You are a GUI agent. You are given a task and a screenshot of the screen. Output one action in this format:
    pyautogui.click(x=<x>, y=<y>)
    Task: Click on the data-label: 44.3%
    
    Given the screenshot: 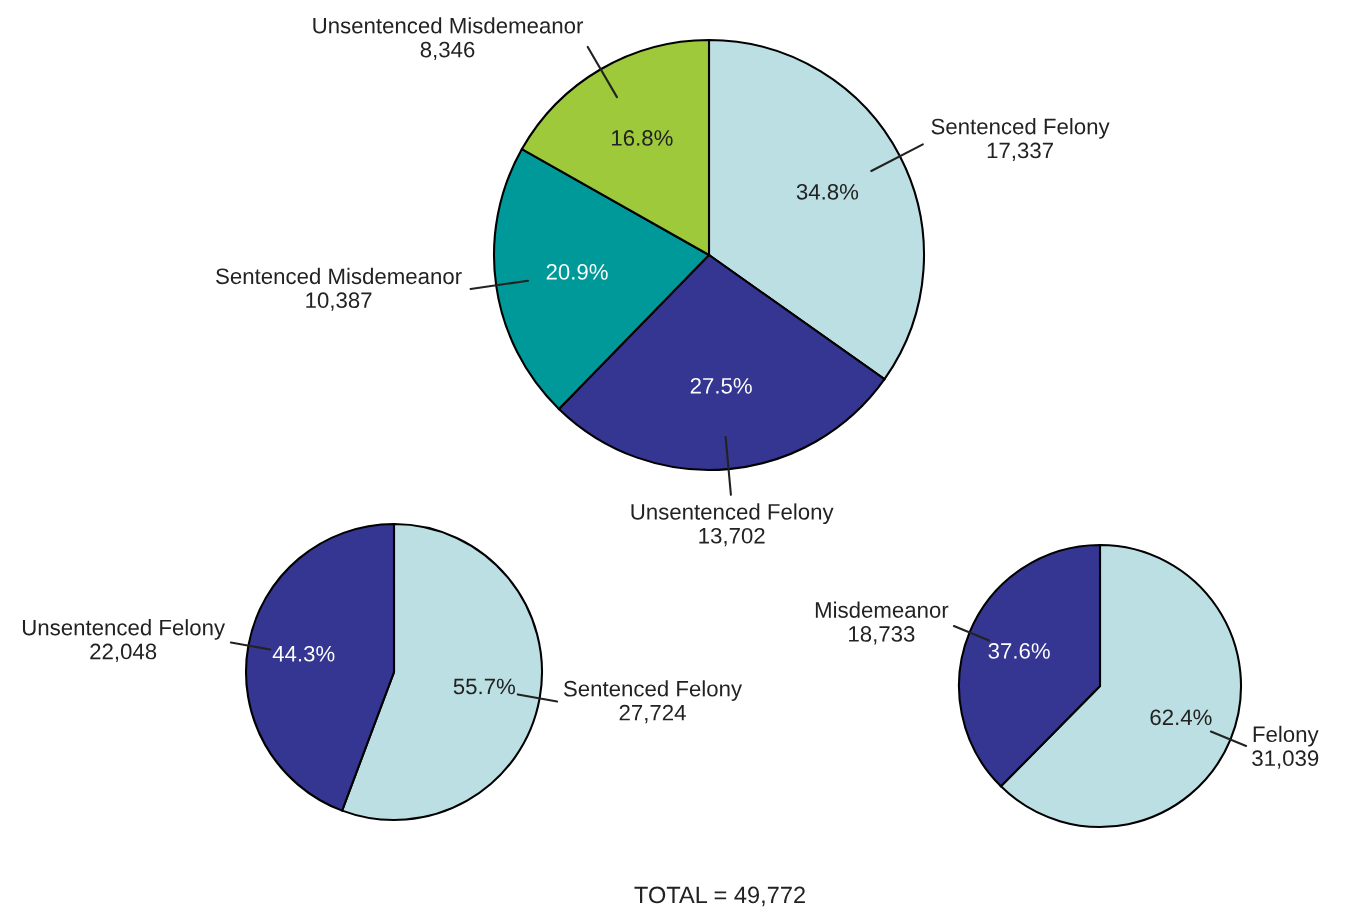 What is the action you would take?
    pyautogui.click(x=303, y=653)
    